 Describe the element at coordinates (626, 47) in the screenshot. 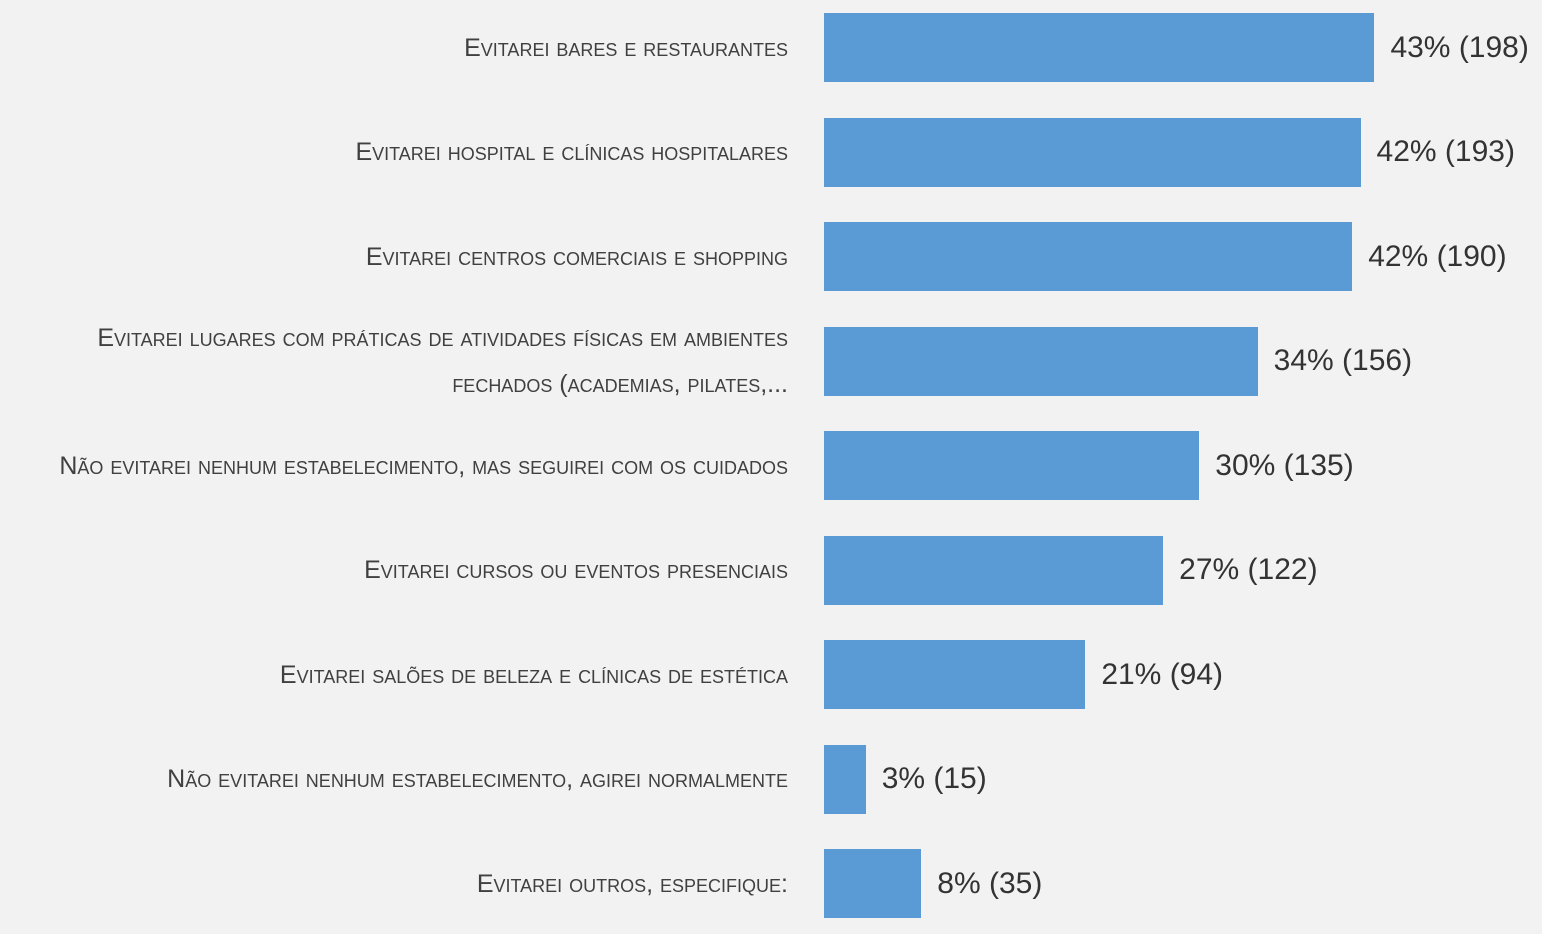

I see `category-label: Evitarei bares e restaurantes` at that location.